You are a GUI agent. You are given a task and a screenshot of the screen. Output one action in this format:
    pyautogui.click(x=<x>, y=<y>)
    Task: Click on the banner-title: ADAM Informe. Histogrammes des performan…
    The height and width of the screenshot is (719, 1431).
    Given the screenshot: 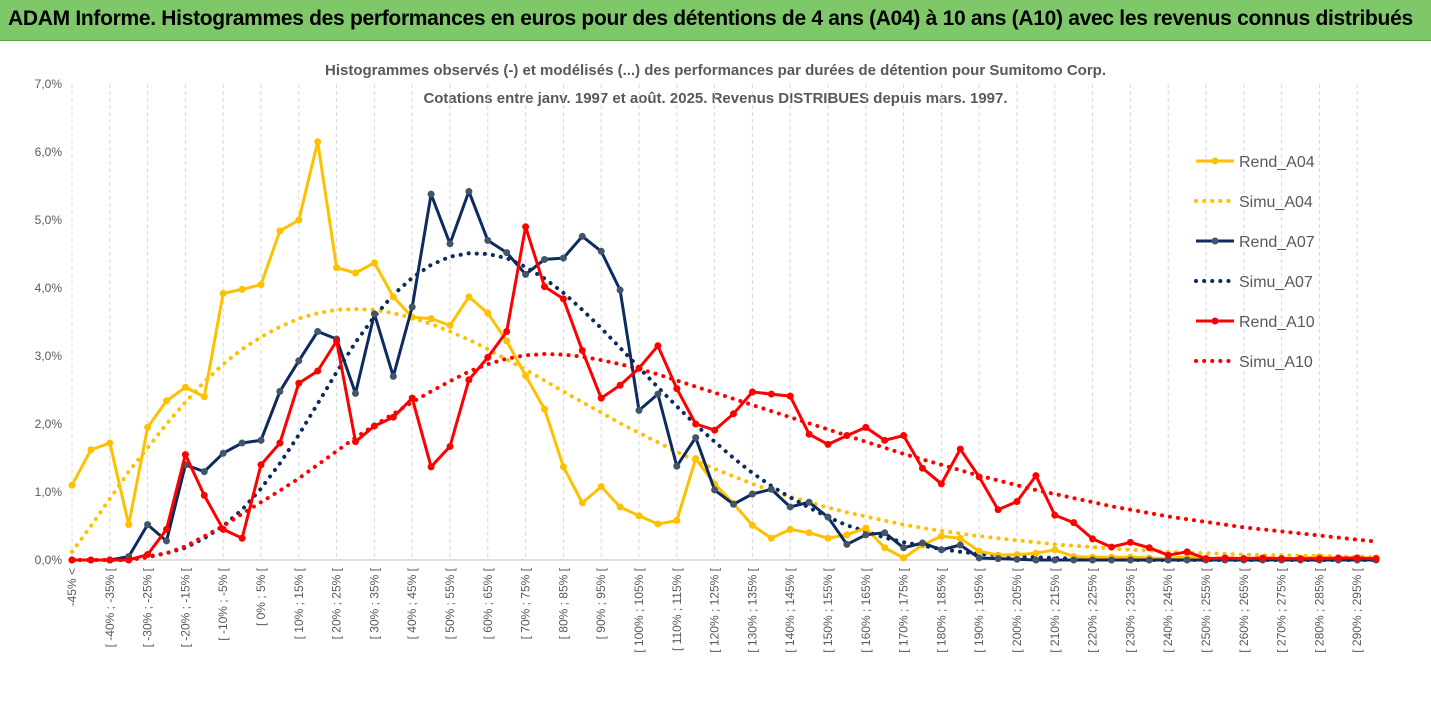 What is the action you would take?
    pyautogui.click(x=710, y=18)
    